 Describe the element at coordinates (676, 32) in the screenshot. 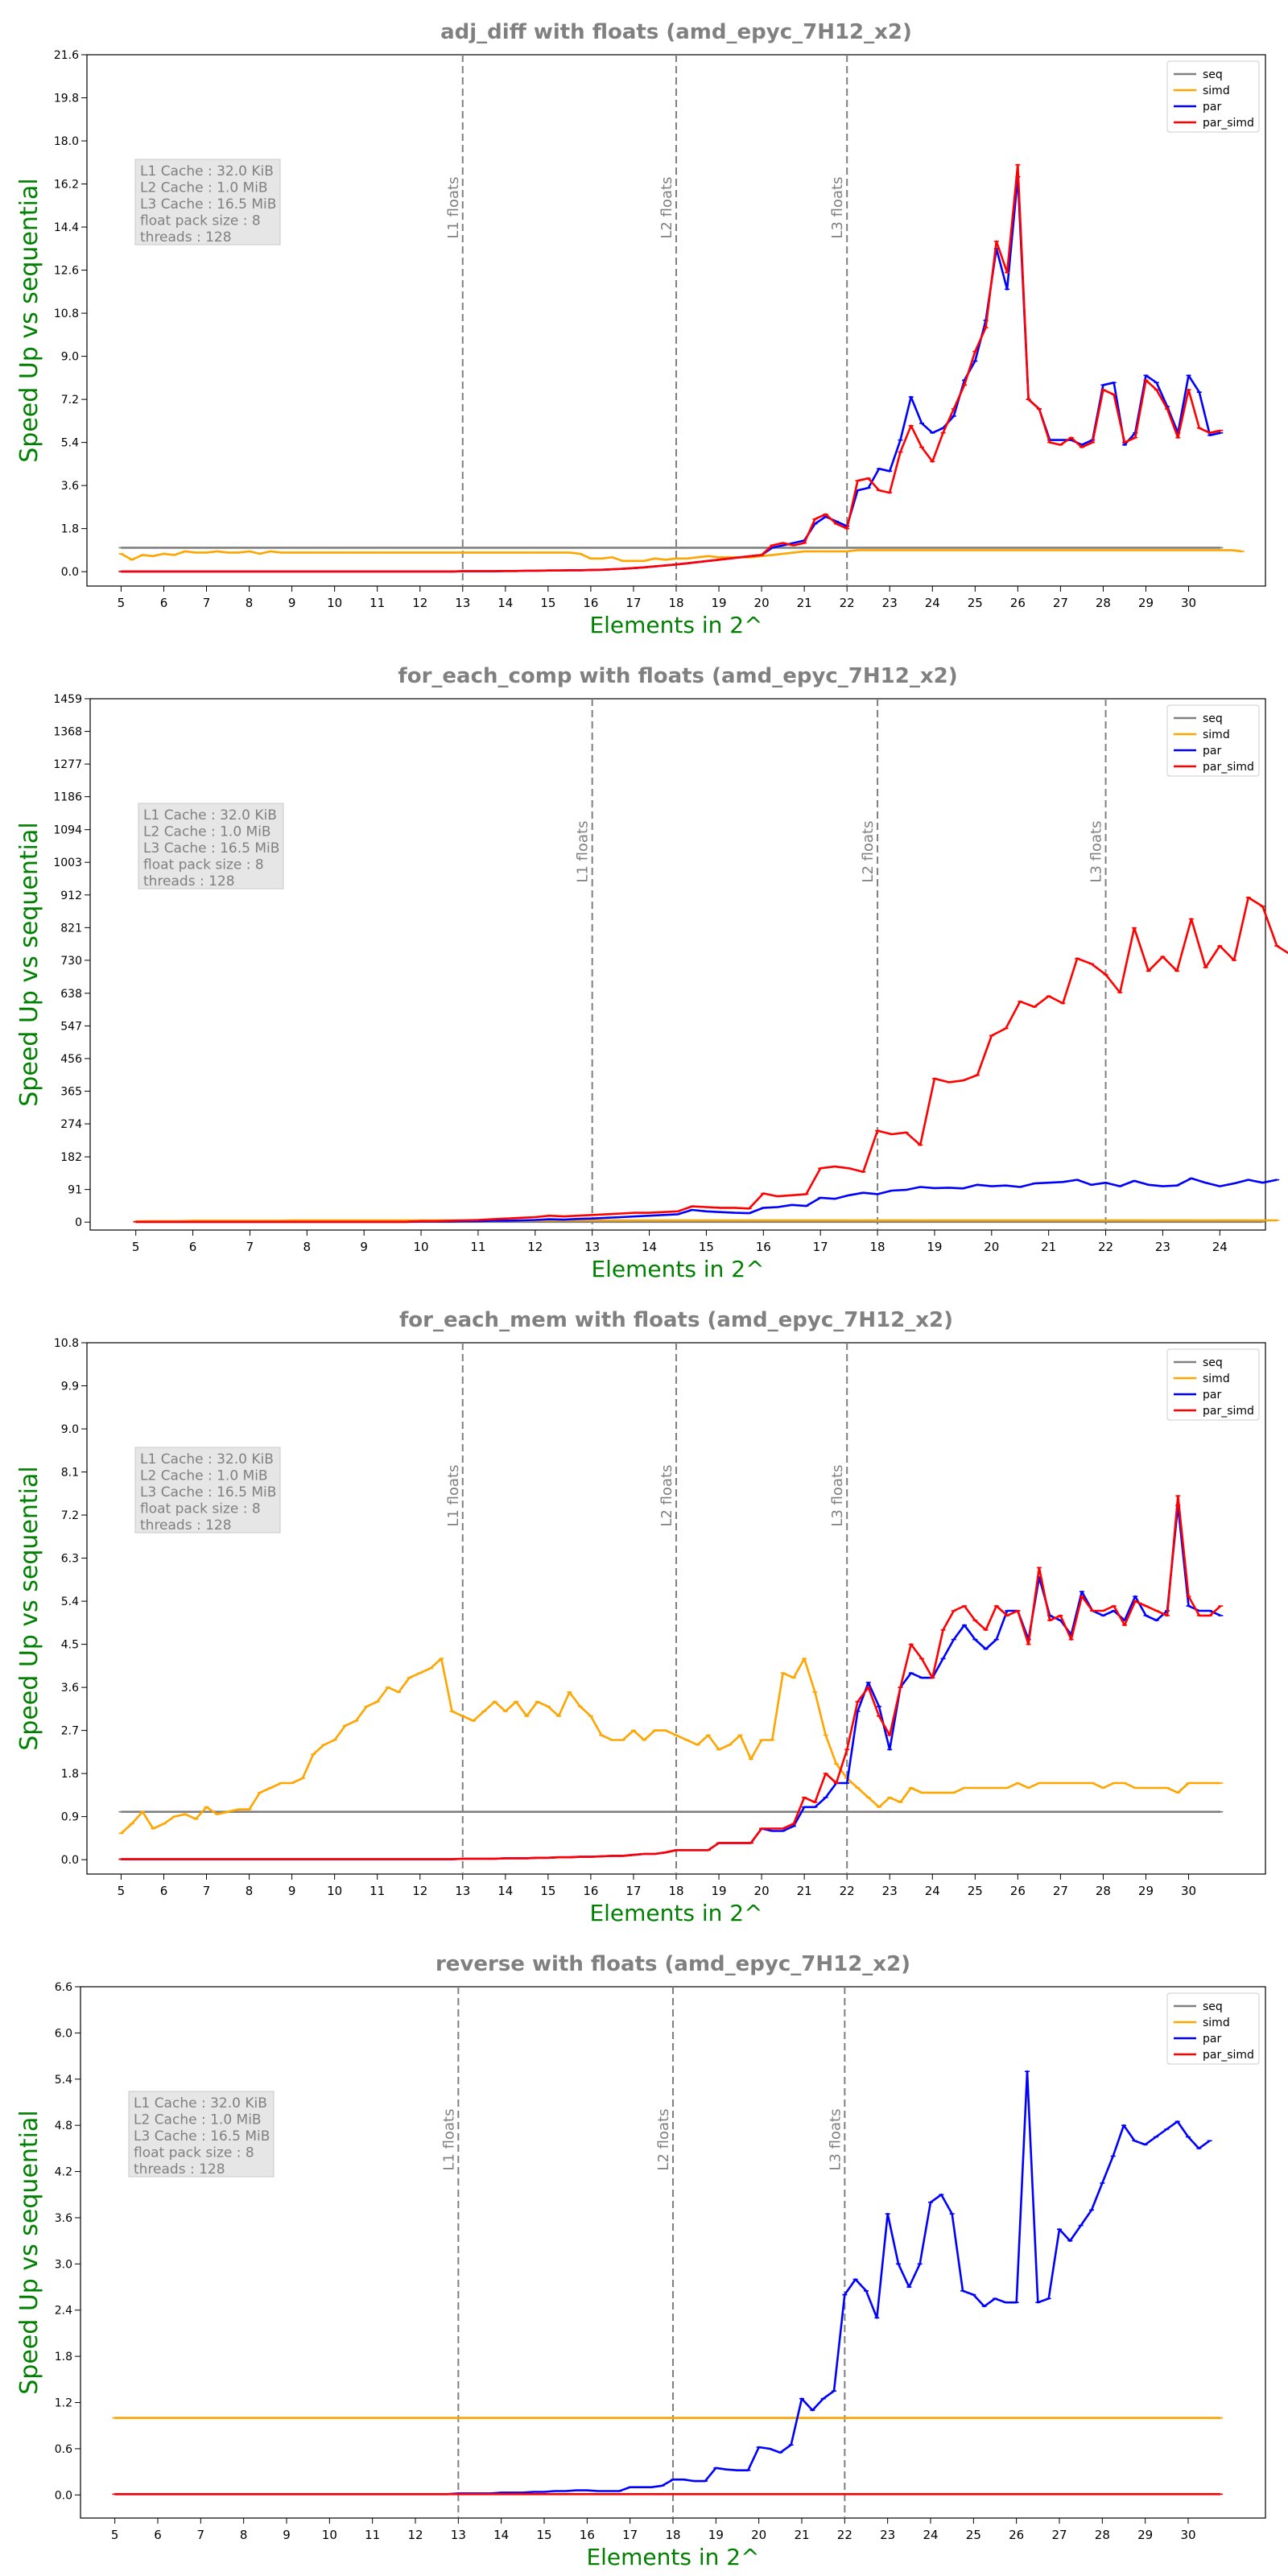

I see `chart-title: adj_diff with floats (amd_epyc_7H12_x2)` at that location.